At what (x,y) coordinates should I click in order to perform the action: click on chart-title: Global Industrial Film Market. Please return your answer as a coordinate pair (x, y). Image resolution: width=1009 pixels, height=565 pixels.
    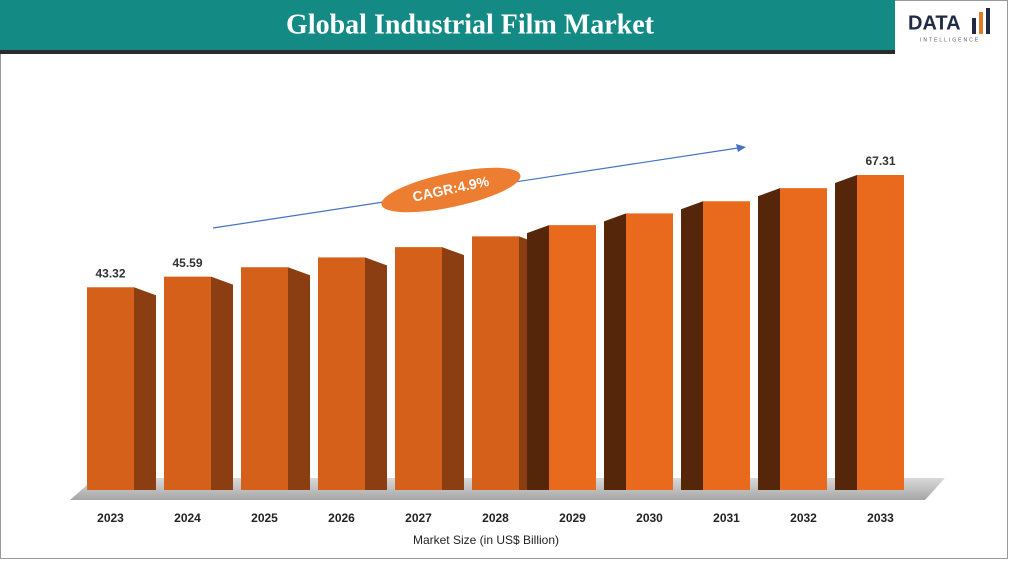
    Looking at the image, I should click on (470, 24).